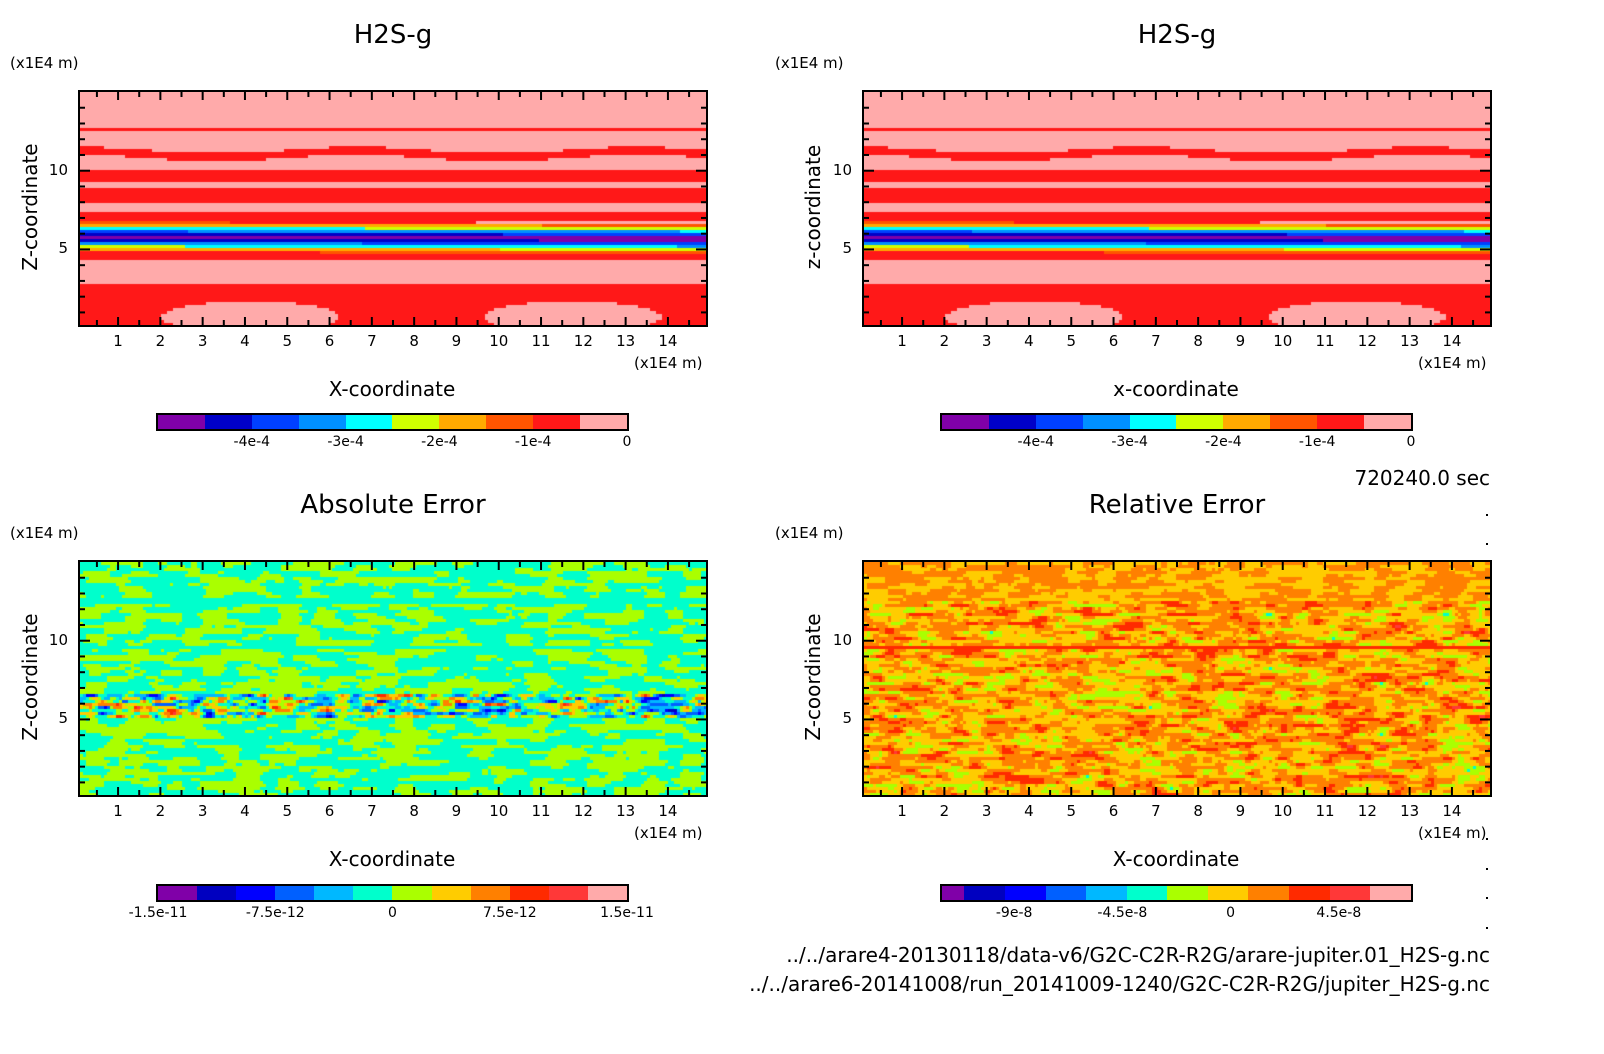 The width and height of the screenshot is (1604, 1054). Describe the element at coordinates (1122, 913) in the screenshot. I see `colorbar-tick-label: -4.5e-8` at that location.